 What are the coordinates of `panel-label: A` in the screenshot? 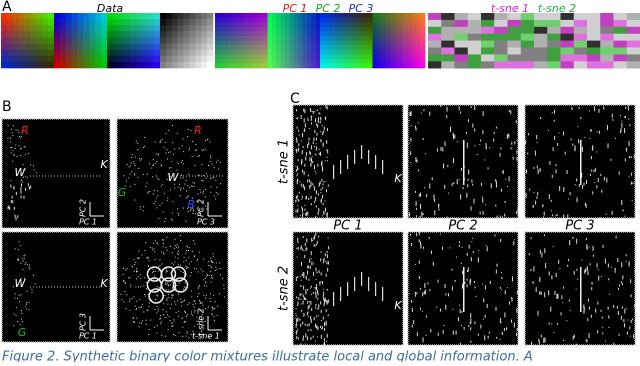 It's located at (7, 7).